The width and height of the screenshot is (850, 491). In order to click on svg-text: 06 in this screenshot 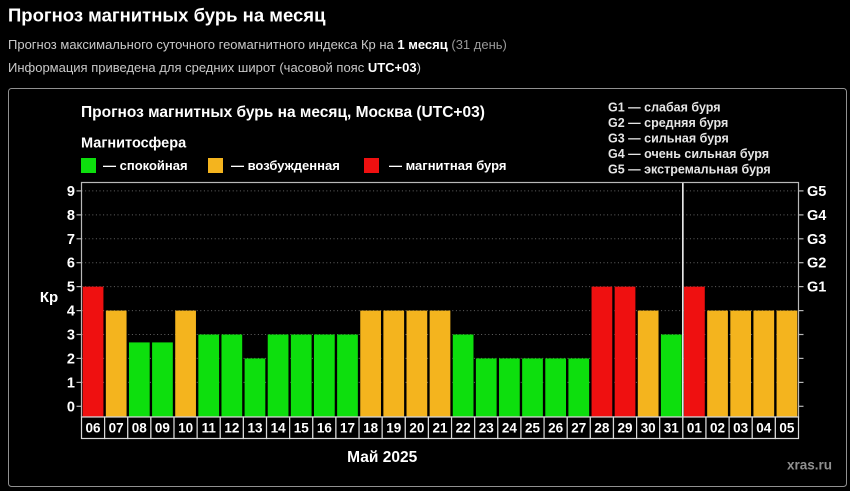, I will do `click(94, 427)`.